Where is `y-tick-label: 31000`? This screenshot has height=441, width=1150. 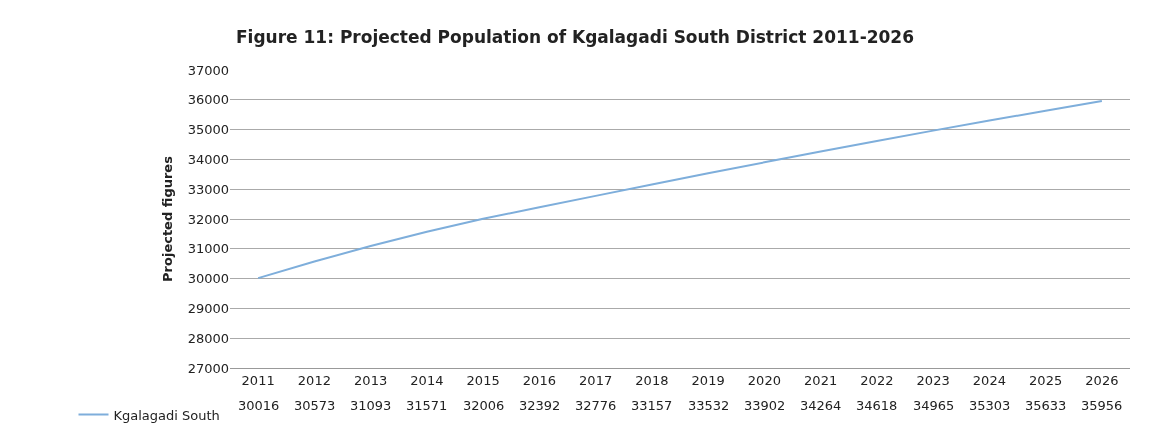
y-tick-label: 31000 is located at coordinates (208, 249).